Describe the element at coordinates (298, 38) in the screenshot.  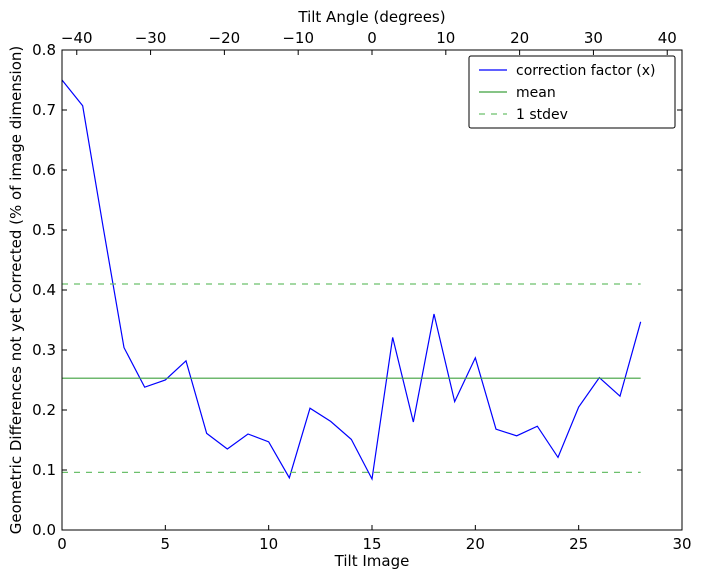
I see `x2-tick-label: −10` at that location.